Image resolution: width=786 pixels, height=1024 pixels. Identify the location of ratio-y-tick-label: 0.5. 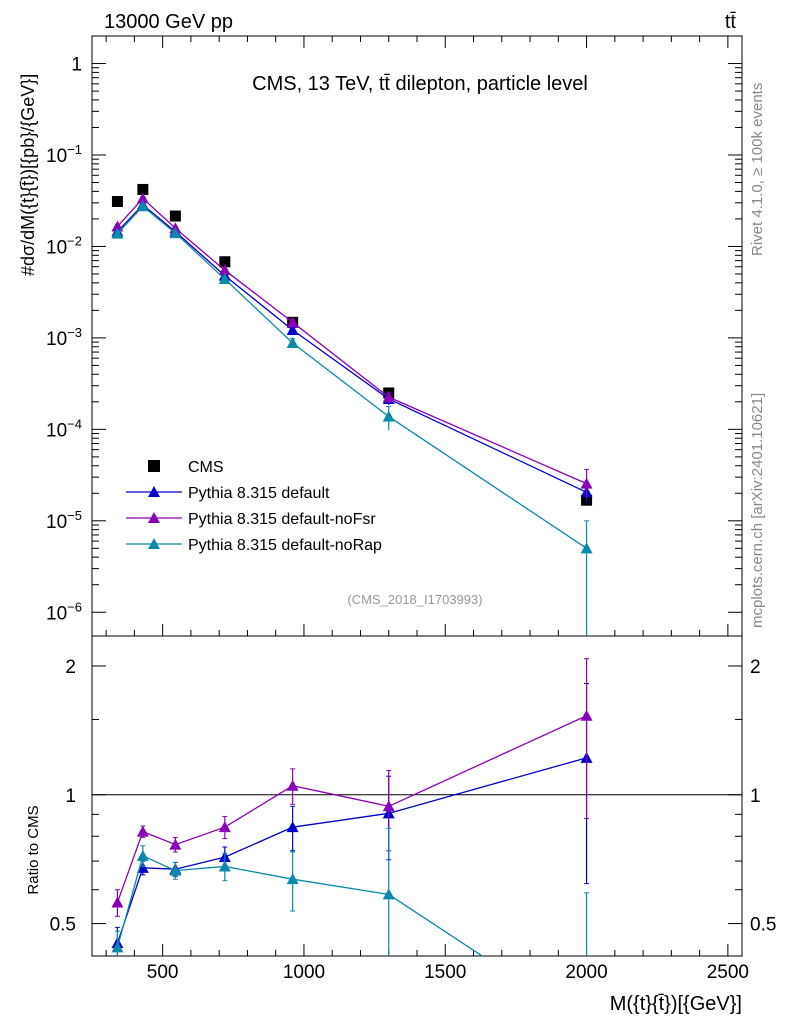
(63, 925).